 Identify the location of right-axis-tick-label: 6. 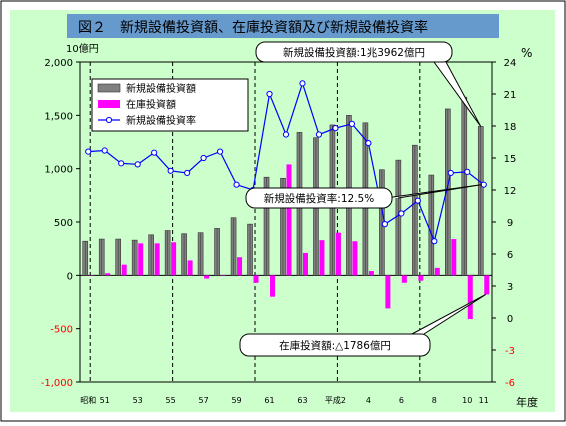
(510, 255).